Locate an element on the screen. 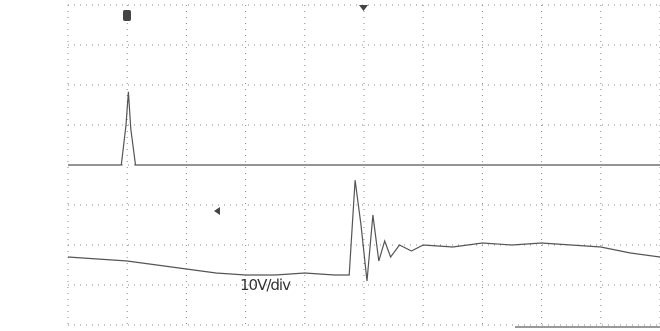 The image size is (660, 331). level-marker is located at coordinates (217, 211).